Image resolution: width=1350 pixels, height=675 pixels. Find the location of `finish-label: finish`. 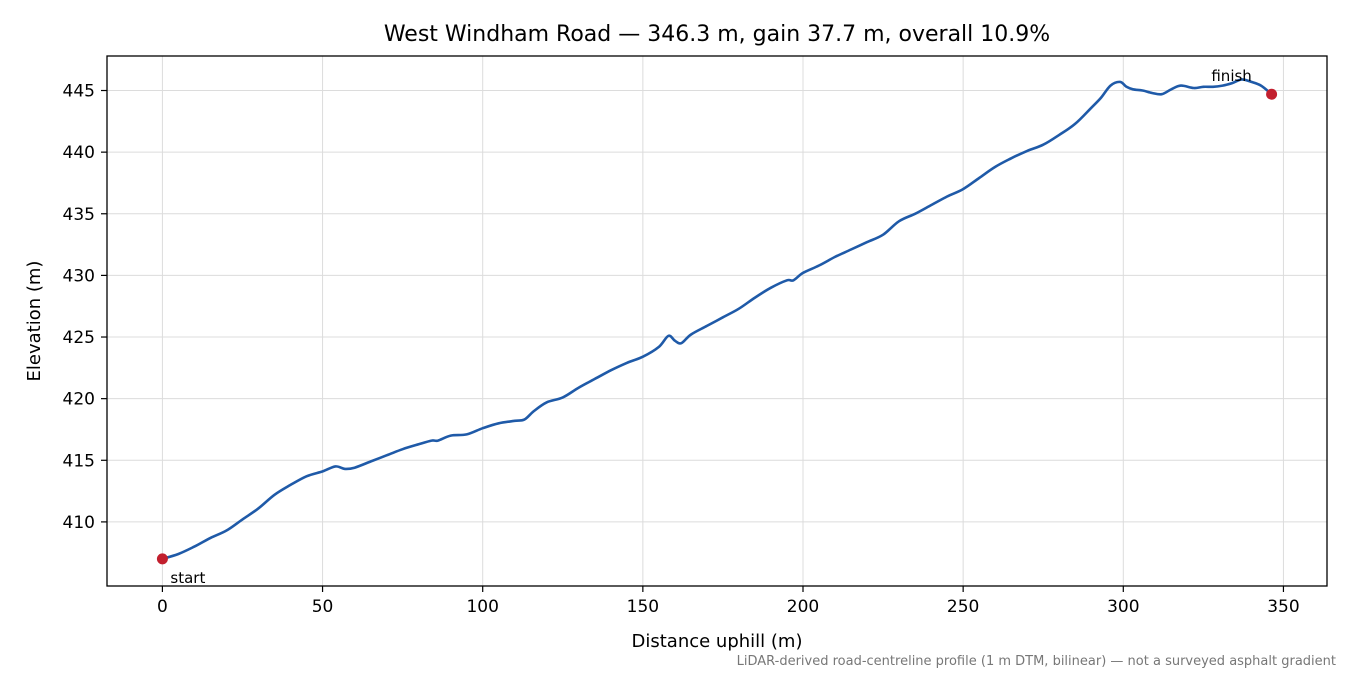

finish-label: finish is located at coordinates (1231, 76).